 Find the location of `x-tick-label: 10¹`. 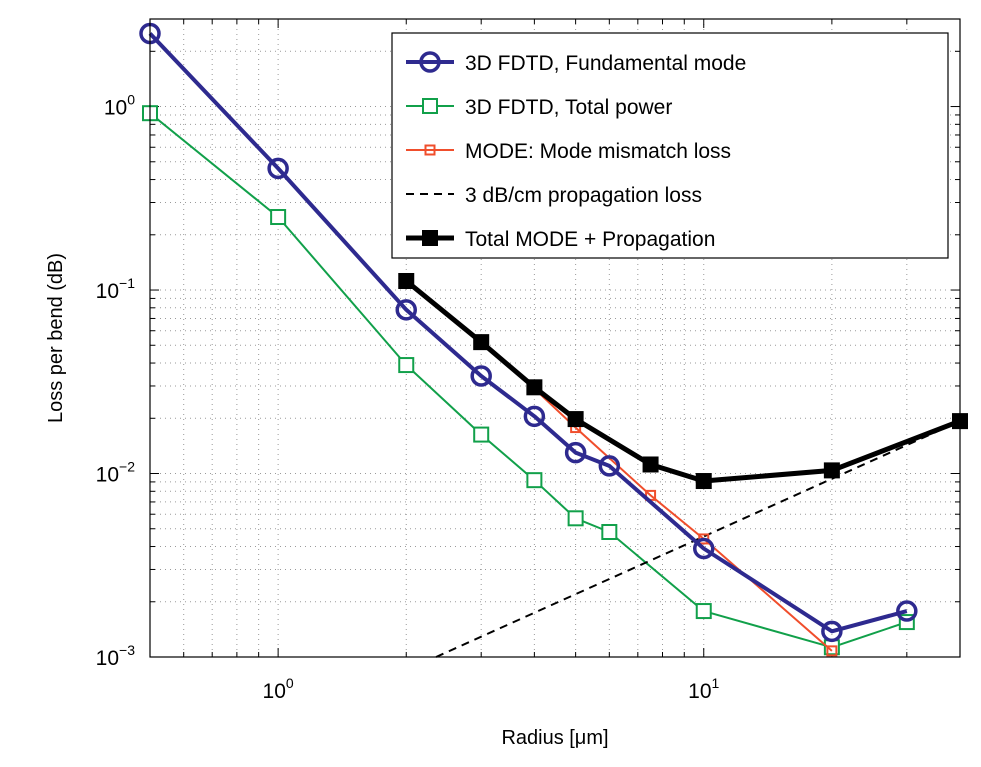

x-tick-label: 10¹ is located at coordinates (703, 689).